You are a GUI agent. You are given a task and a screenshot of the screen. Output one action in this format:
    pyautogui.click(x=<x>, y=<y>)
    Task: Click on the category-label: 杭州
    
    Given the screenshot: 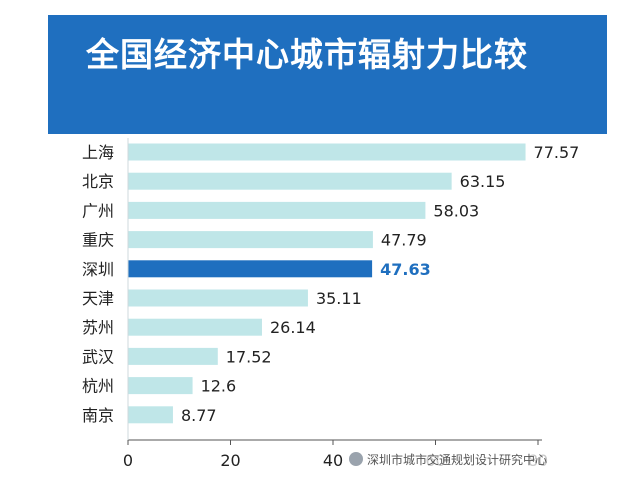 What is the action you would take?
    pyautogui.click(x=98, y=386)
    